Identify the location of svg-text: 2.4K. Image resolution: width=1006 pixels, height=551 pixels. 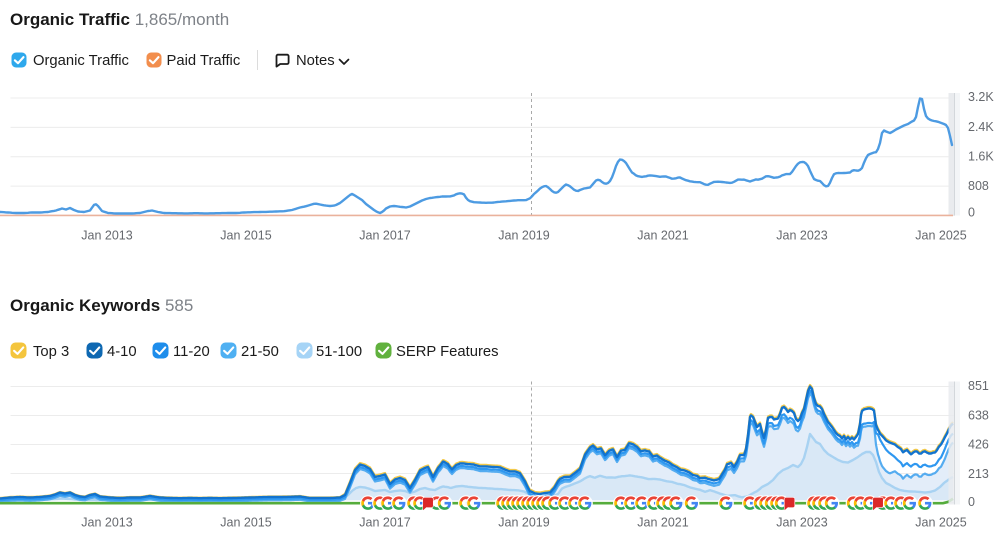
(981, 127).